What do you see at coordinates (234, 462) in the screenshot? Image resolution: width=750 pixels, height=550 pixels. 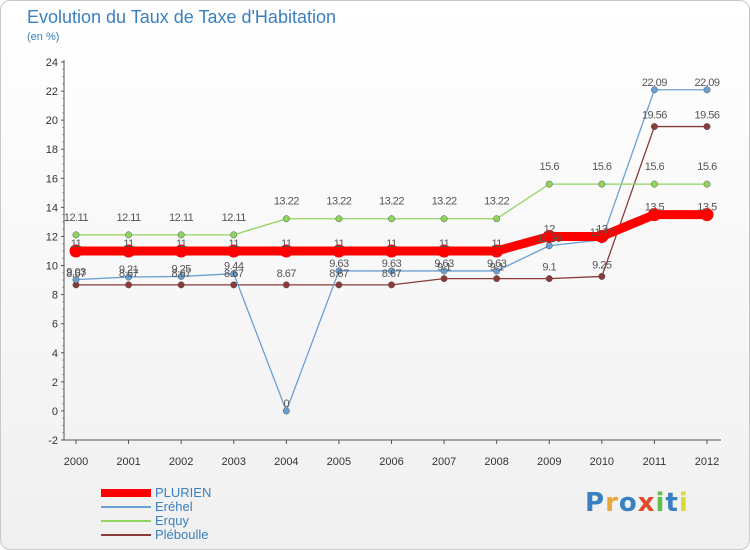 I see `x-tick-label: 2003` at bounding box center [234, 462].